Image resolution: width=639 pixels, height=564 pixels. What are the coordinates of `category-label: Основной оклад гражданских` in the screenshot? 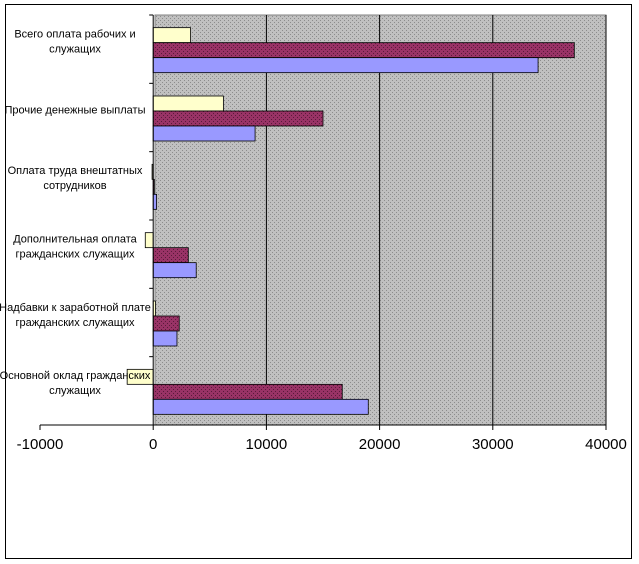 It's located at (75, 376).